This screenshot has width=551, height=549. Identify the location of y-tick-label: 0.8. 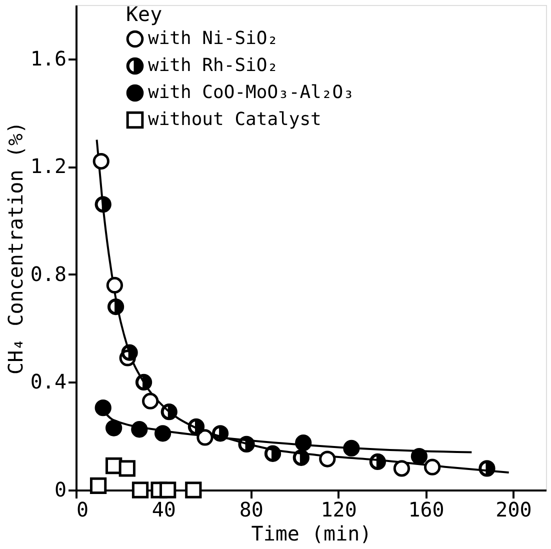
(48, 274).